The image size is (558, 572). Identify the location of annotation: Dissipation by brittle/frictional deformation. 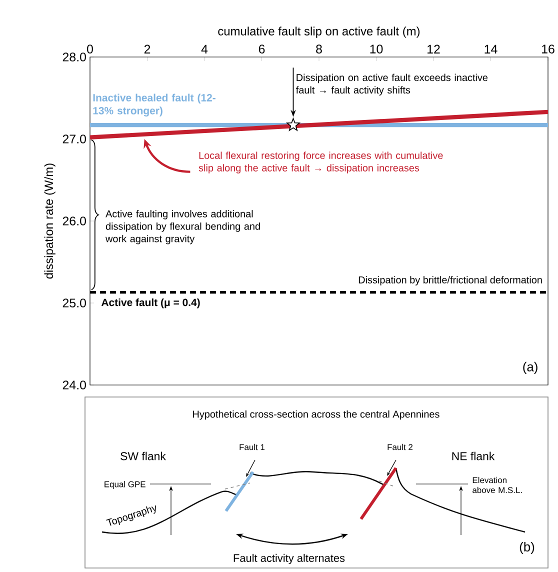
(450, 281).